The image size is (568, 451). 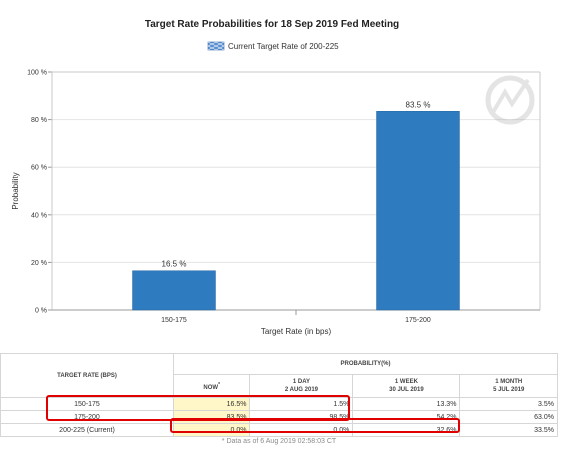 I want to click on y-tick-label: 60 %, so click(x=39, y=168).